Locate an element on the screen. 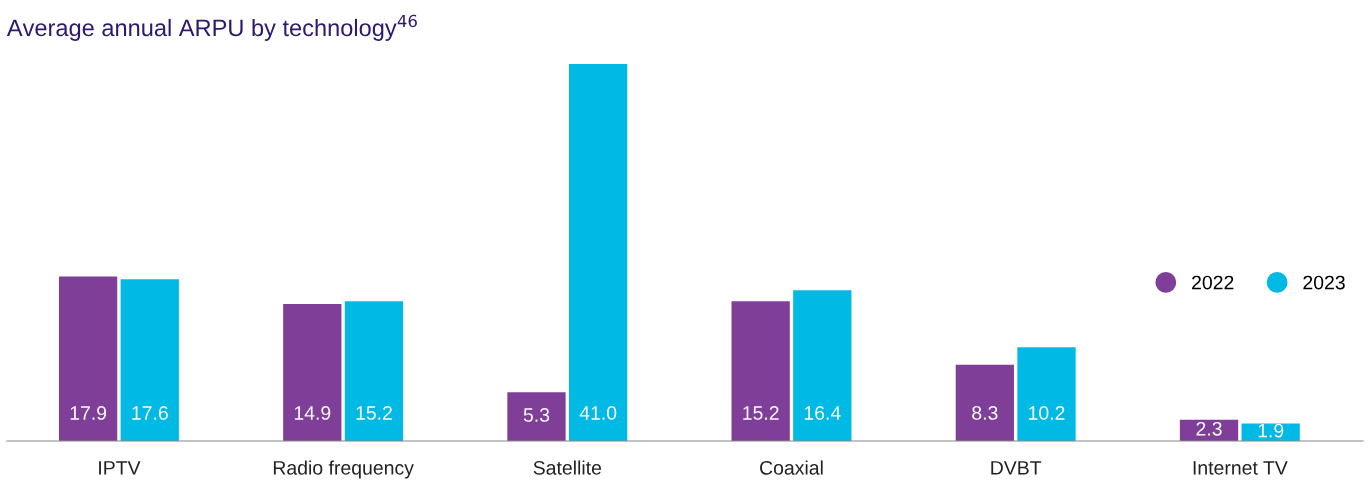 The image size is (1370, 490). data-label: 17.6 is located at coordinates (150, 413).